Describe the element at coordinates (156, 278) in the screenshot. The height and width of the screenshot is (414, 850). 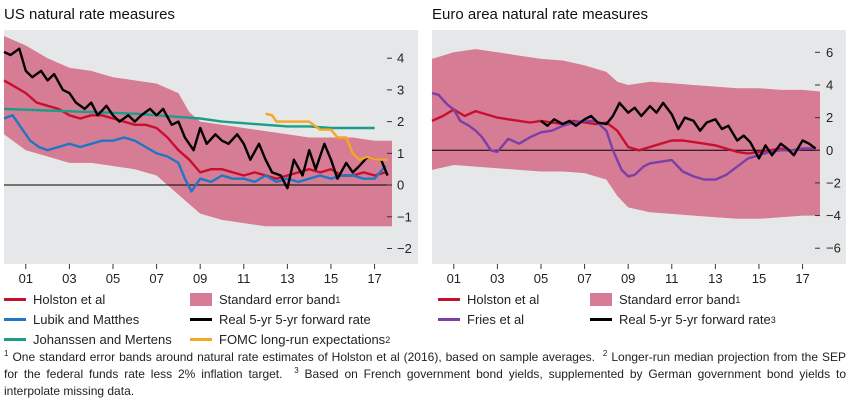
I see `us-x-tick-label: 07` at that location.